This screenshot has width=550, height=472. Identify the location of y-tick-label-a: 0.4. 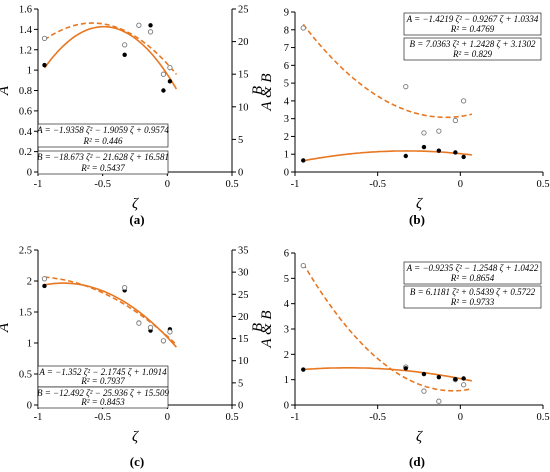
(26, 132).